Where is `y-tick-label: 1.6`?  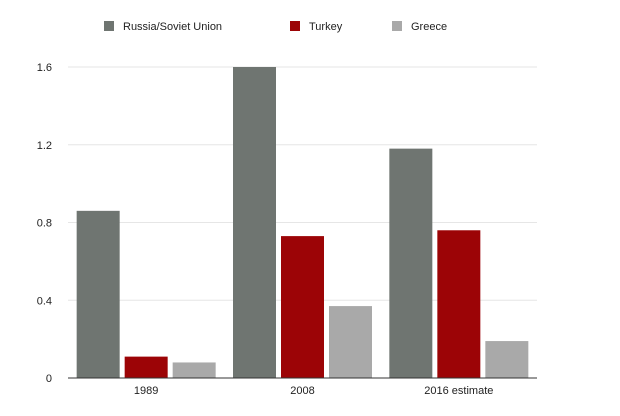
y-tick-label: 1.6 is located at coordinates (44, 68).